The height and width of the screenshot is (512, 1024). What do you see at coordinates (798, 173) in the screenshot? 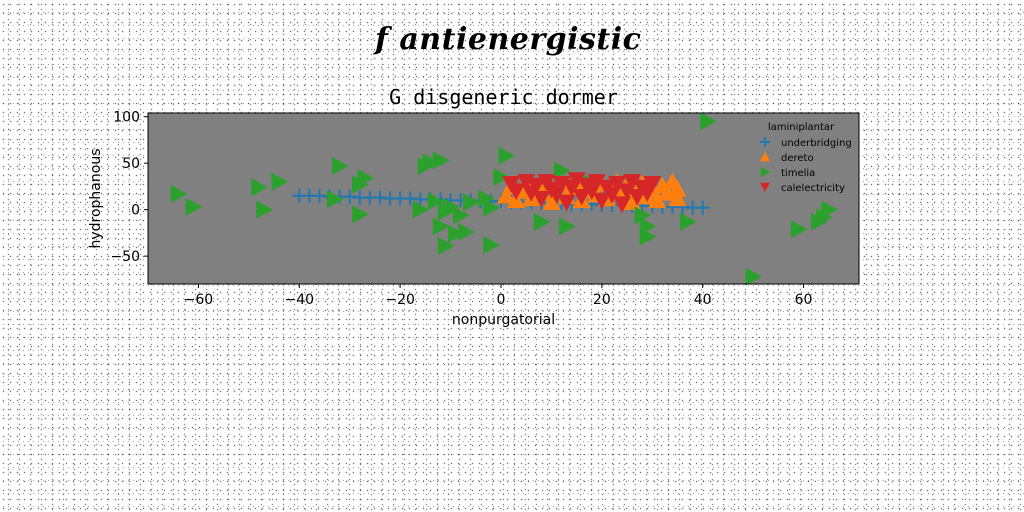
I see `legend-entry: timelia` at bounding box center [798, 173].